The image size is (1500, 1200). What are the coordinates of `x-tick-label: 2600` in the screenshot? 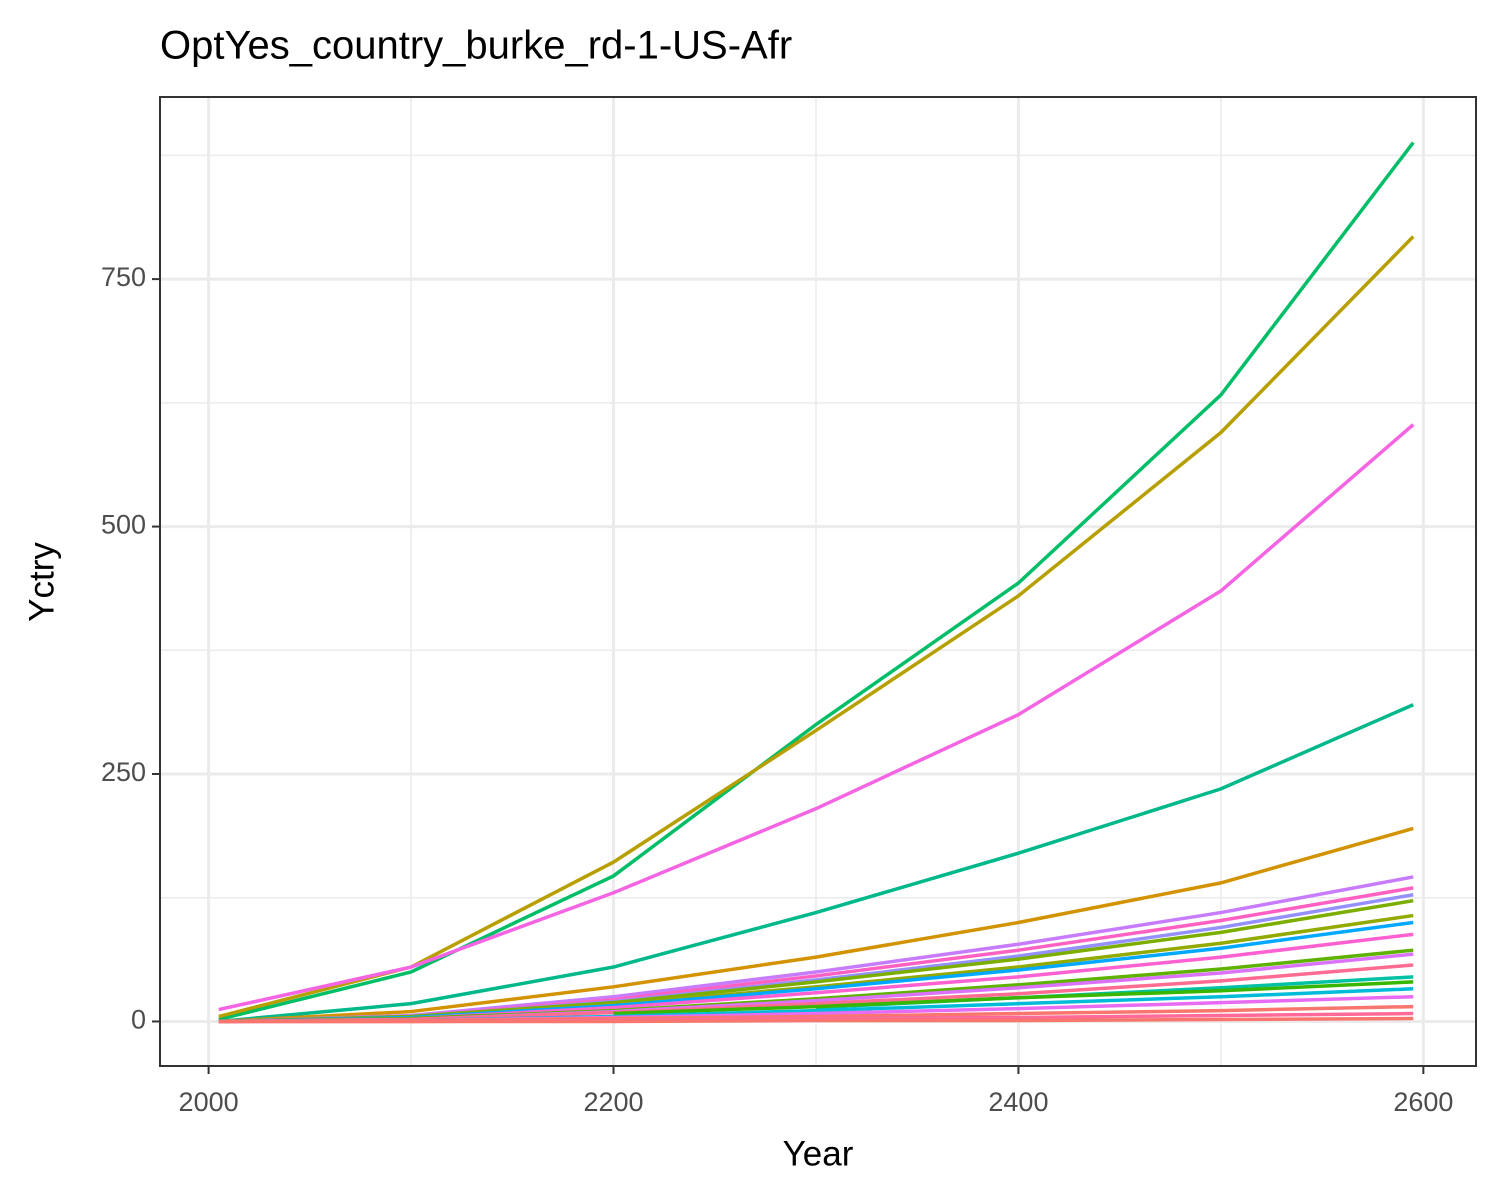 It's located at (1423, 1102).